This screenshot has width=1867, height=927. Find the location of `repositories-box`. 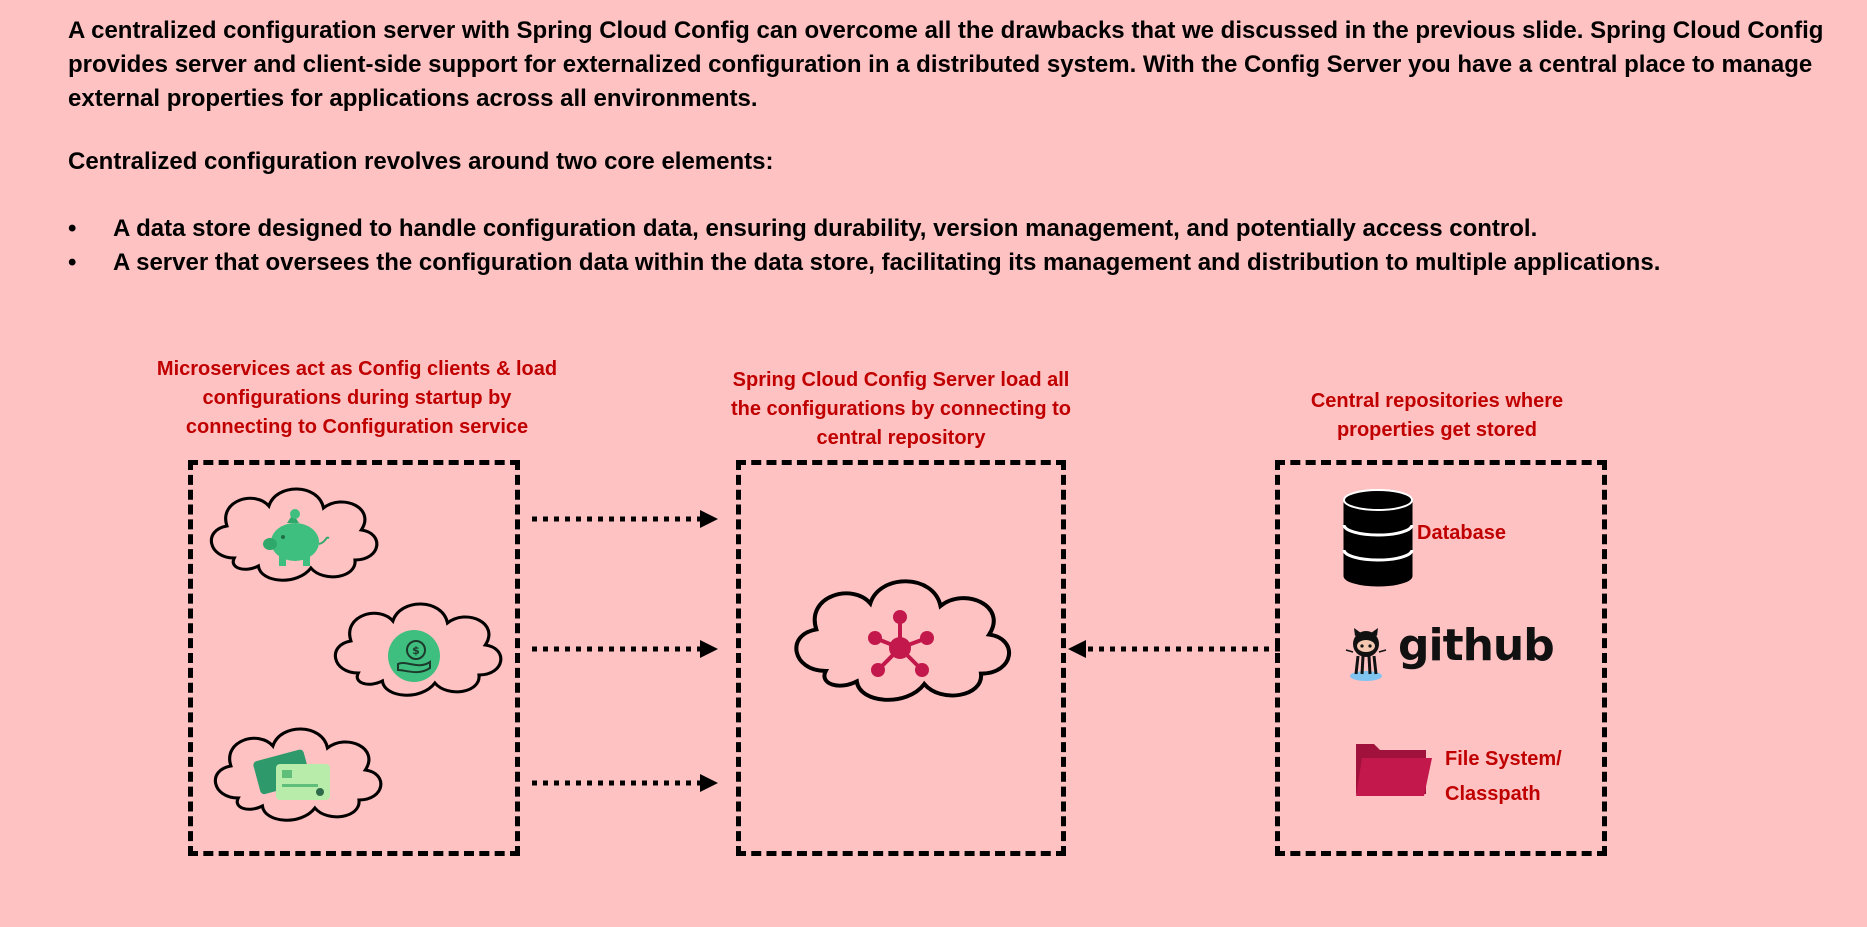

repositories-box is located at coordinates (1441, 658).